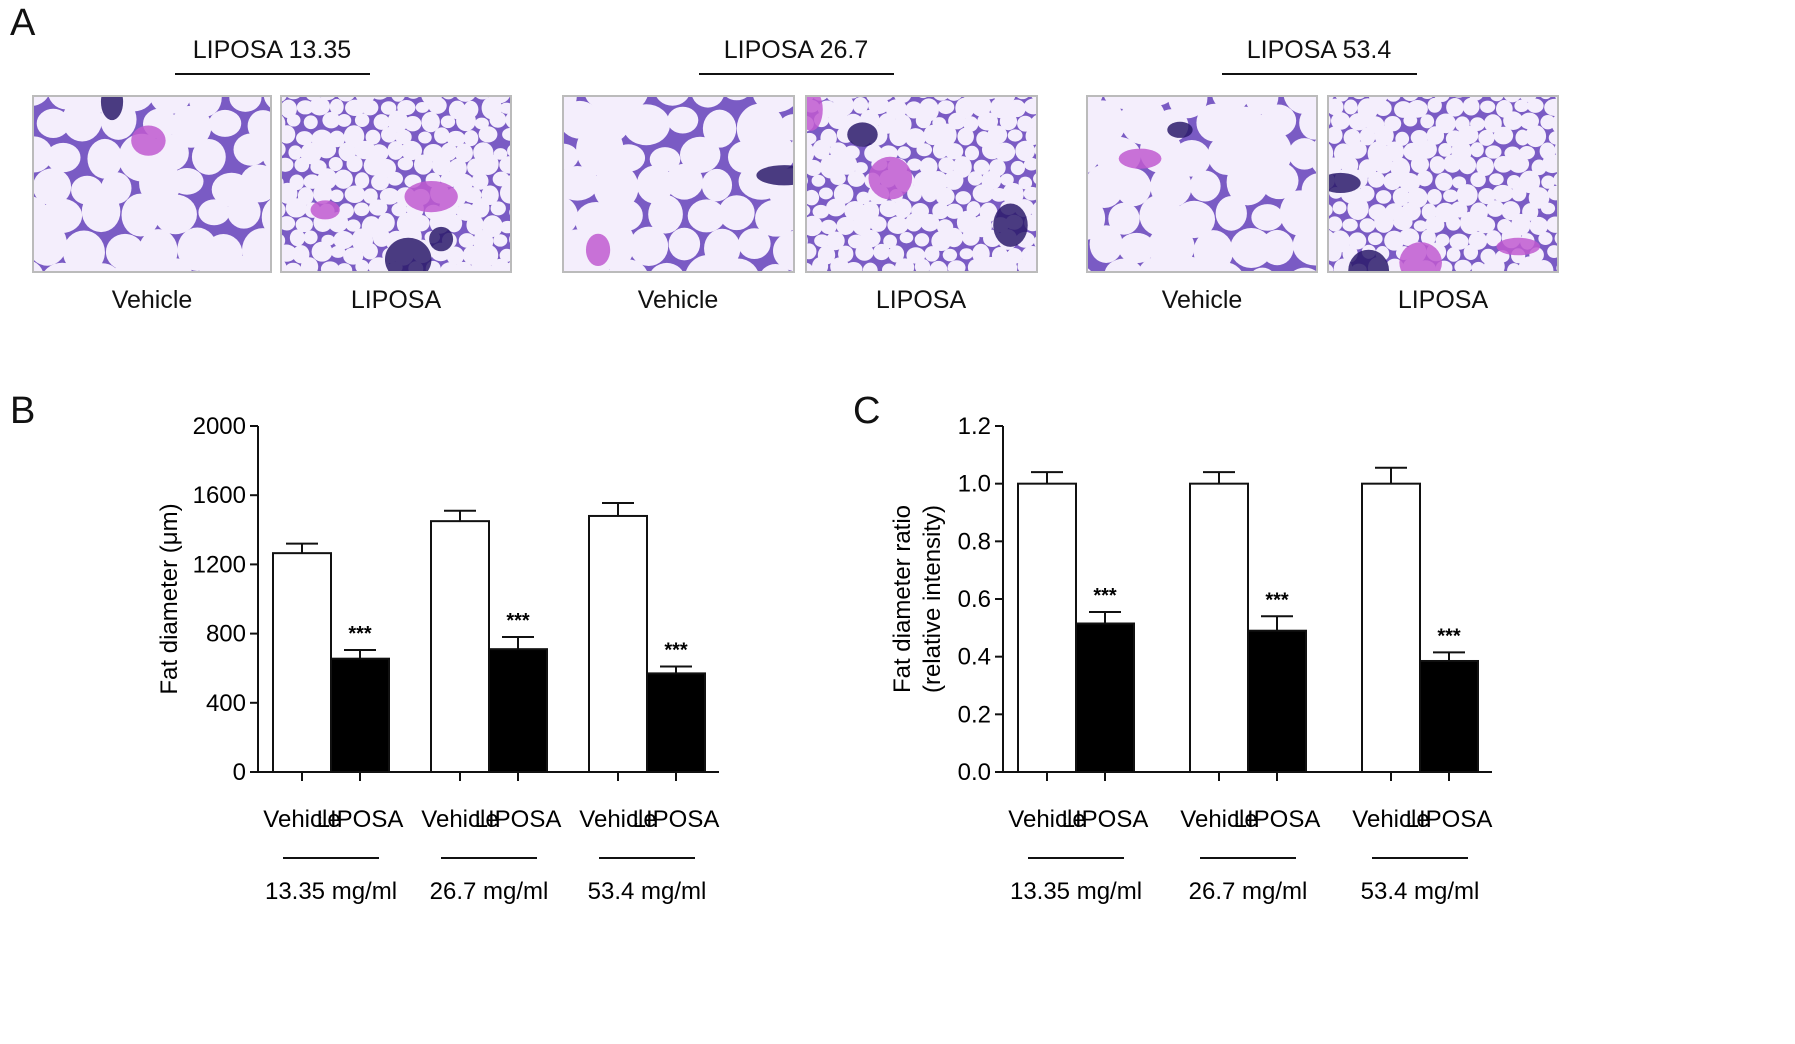 This screenshot has width=1795, height=1044. Describe the element at coordinates (1202, 300) in the screenshot. I see `label-vehicle-534: Vehicle` at that location.